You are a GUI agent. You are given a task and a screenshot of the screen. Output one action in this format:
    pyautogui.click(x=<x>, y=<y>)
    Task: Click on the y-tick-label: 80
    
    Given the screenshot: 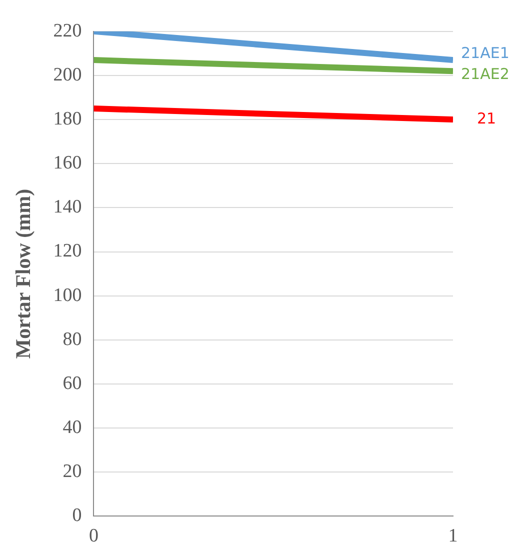 What is the action you would take?
    pyautogui.click(x=72, y=339)
    